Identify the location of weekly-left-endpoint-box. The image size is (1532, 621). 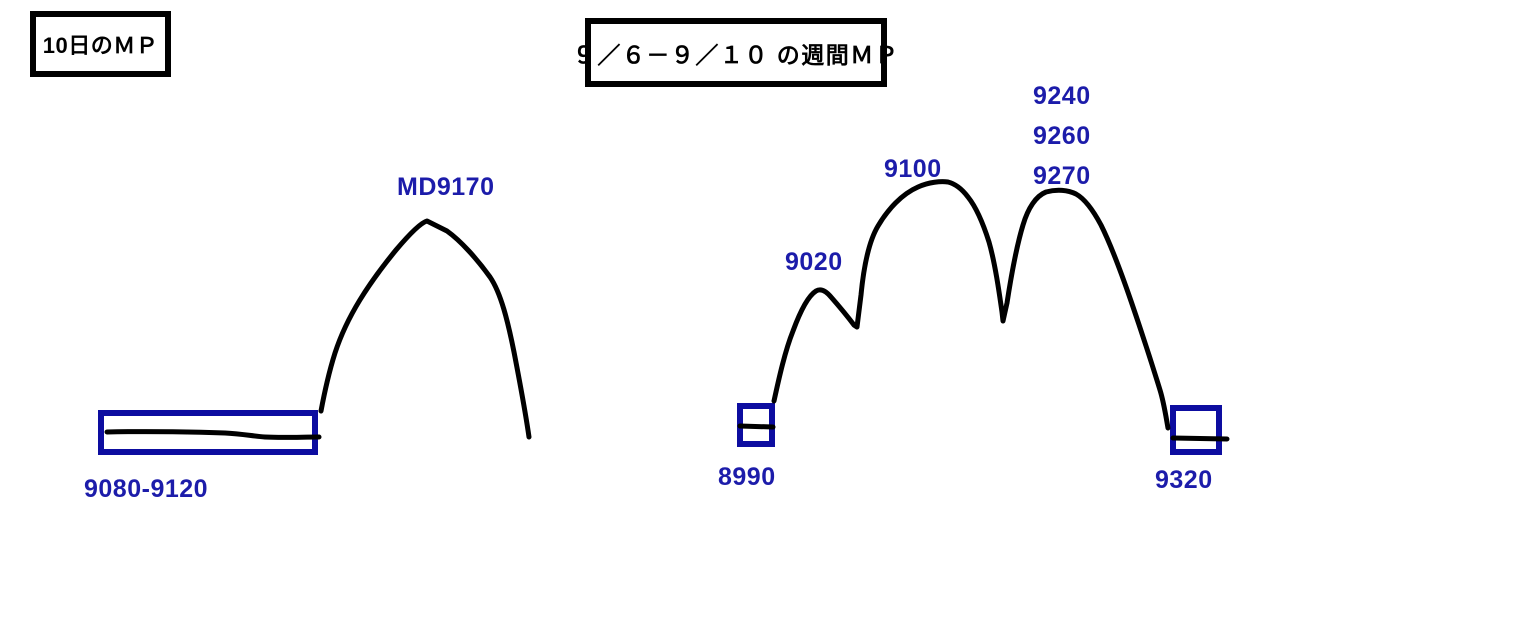
(756, 425).